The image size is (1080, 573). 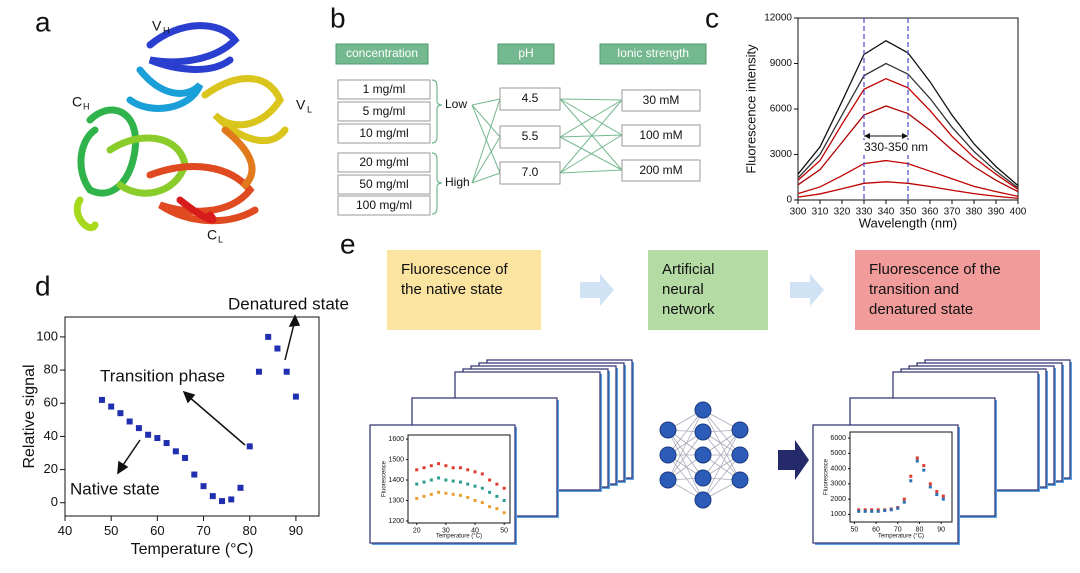 What do you see at coordinates (842, 212) in the screenshot?
I see `x-tick-label: 320` at bounding box center [842, 212].